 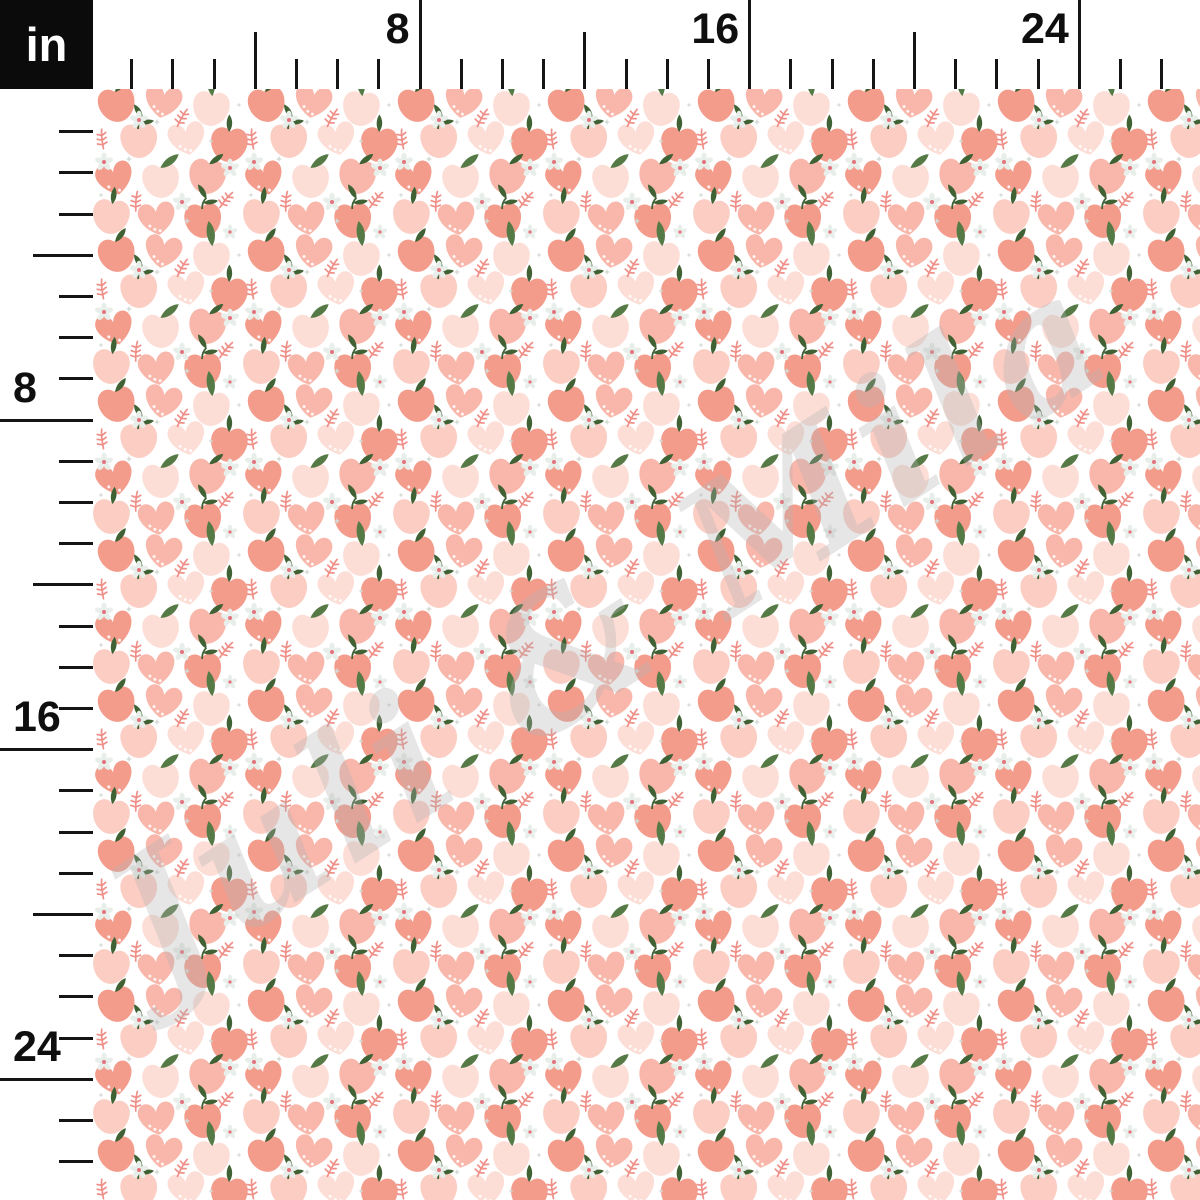 I want to click on ruler-left: 8 16 24, so click(x=46, y=600).